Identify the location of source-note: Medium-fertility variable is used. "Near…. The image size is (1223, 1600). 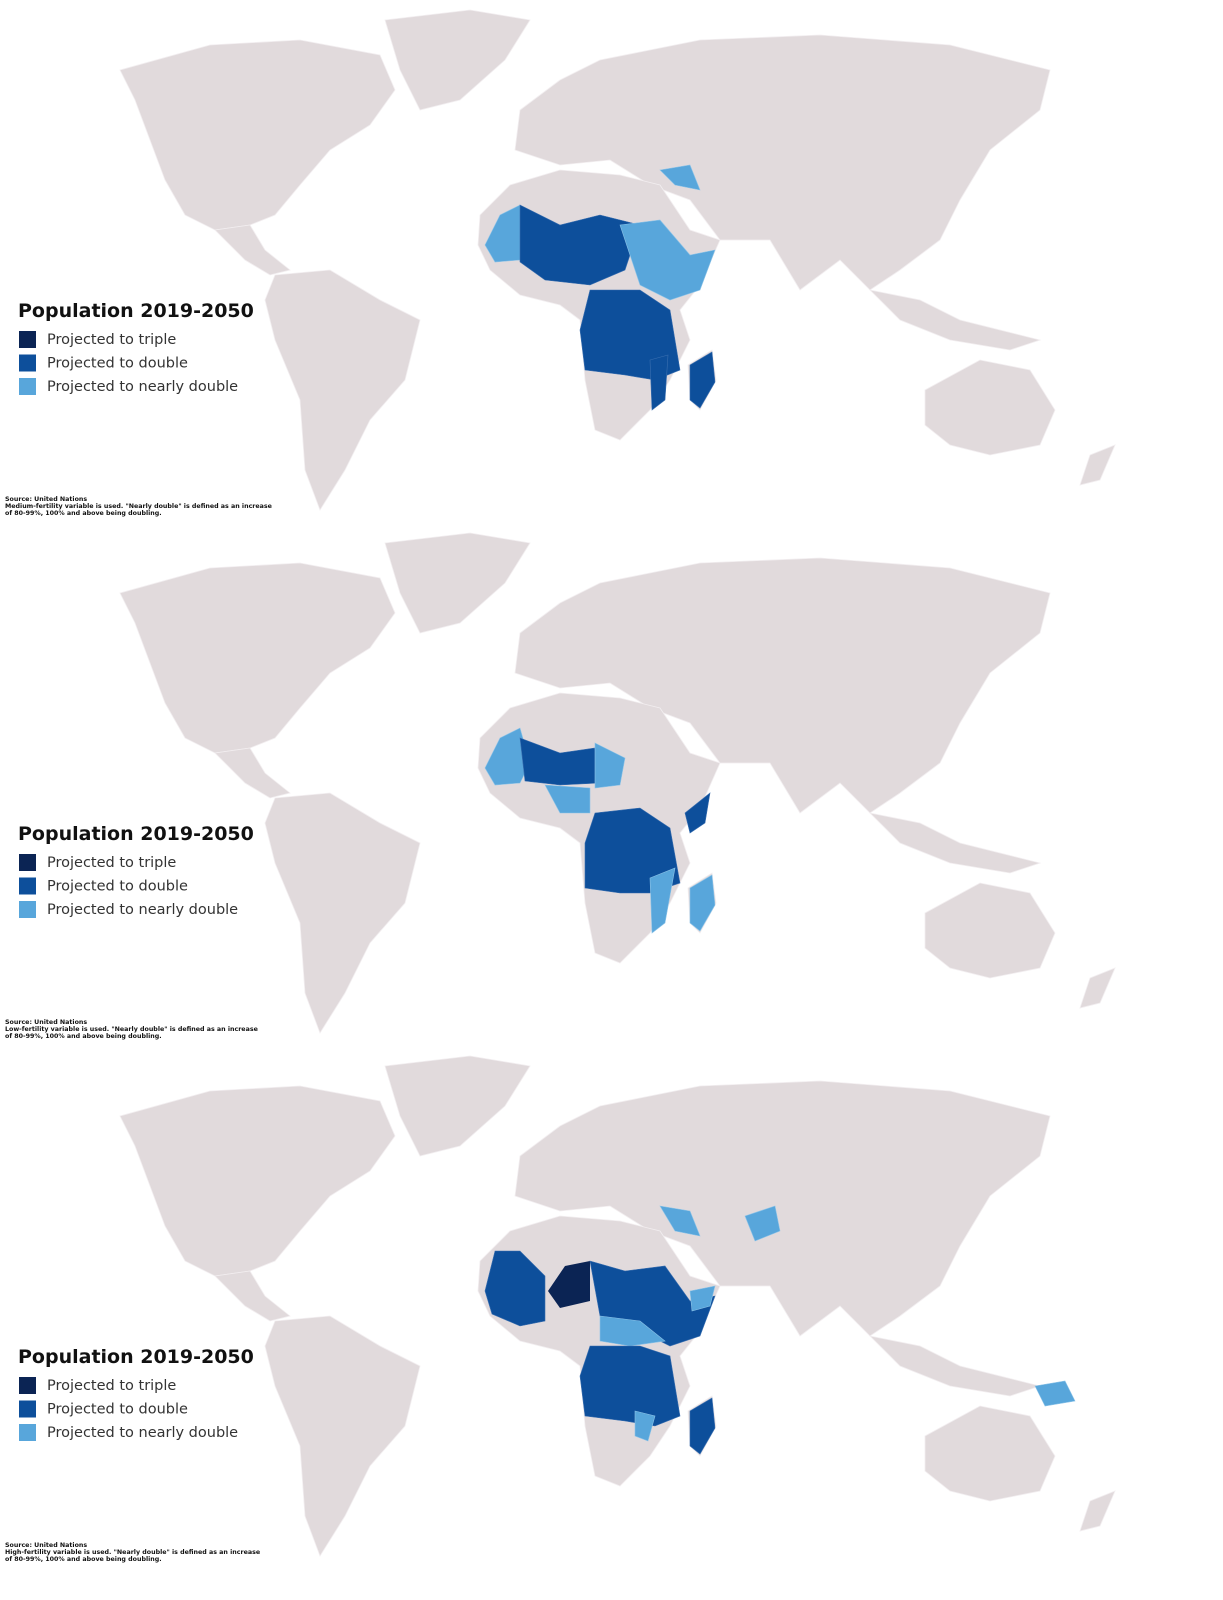
(138, 506).